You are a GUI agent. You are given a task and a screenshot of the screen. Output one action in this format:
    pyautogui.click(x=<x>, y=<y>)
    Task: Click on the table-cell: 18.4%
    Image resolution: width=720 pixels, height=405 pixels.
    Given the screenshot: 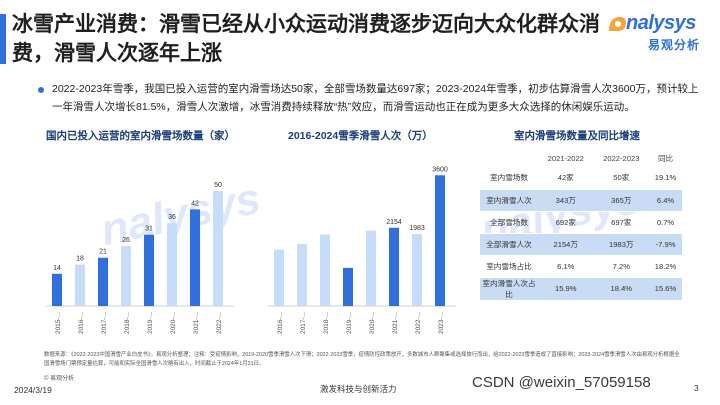 What is the action you would take?
    pyautogui.click(x=621, y=289)
    